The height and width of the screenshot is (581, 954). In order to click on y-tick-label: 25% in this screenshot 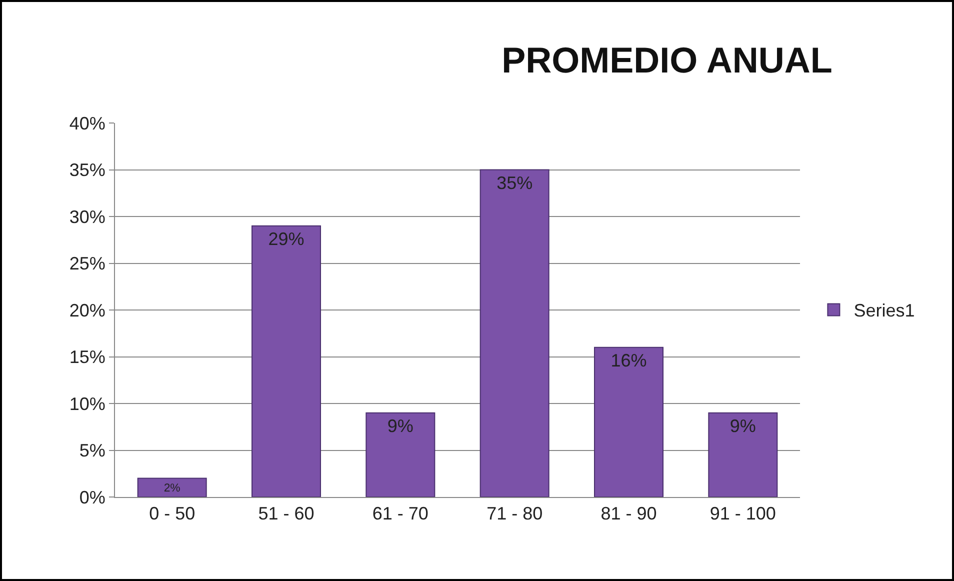, I will do `click(87, 264)`.